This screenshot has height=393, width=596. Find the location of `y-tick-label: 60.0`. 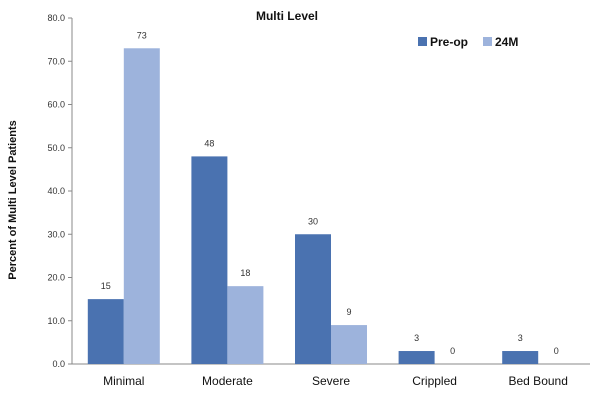

y-tick-label: 60.0 is located at coordinates (56, 105).